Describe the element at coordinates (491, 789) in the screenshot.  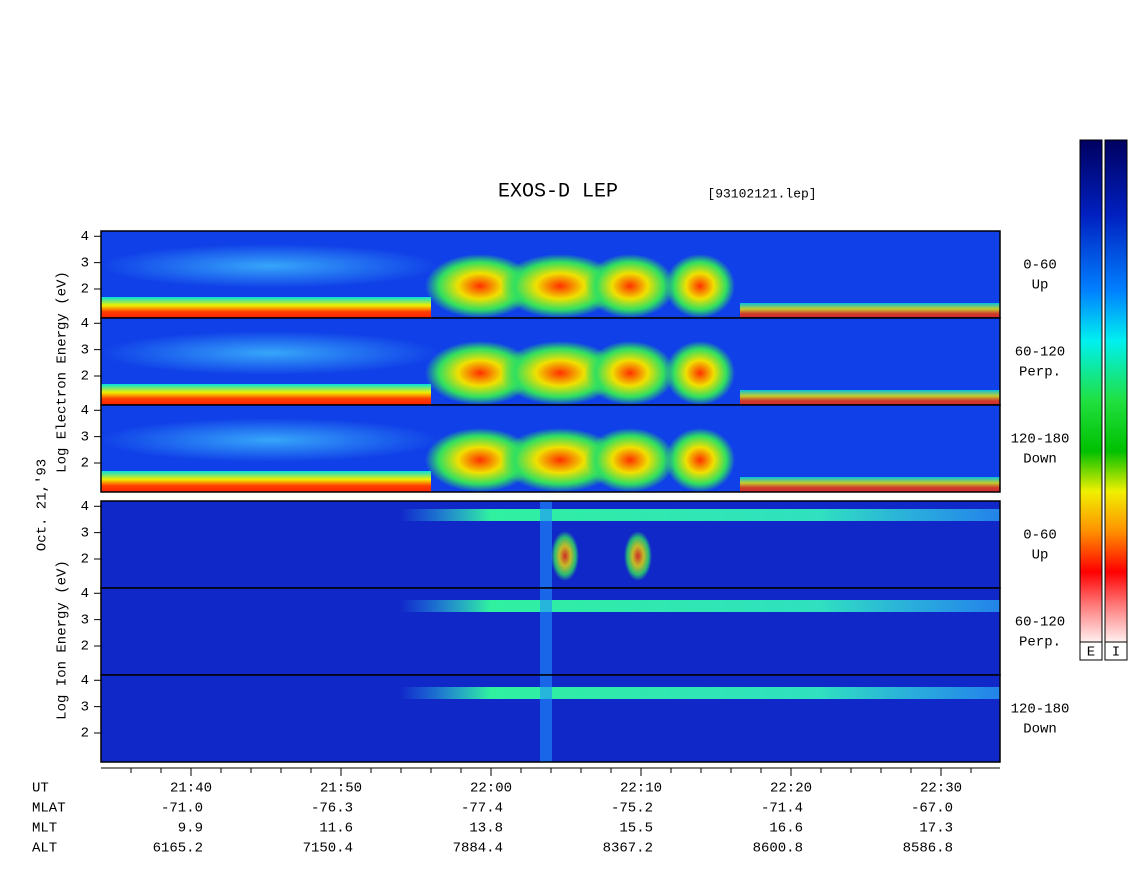
I see `x-tick-label: 22:00` at that location.